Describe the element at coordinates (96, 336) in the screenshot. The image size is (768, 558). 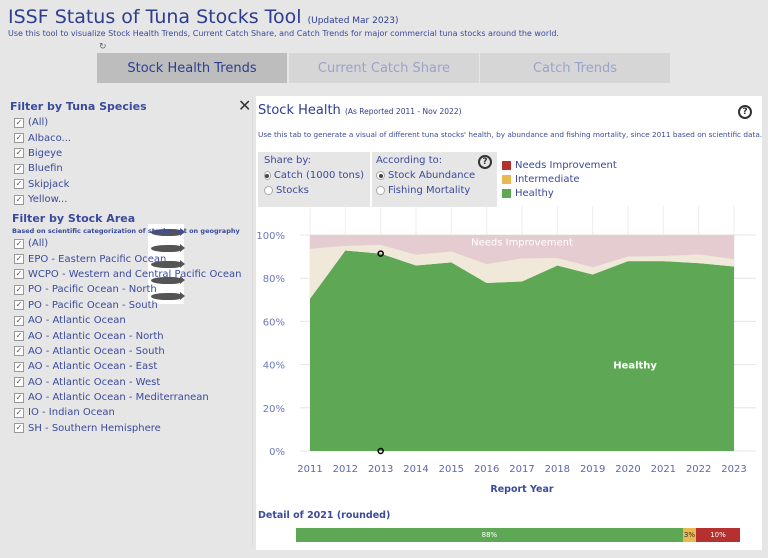
I see `area-label: AO - Atlantic Ocean - North` at that location.